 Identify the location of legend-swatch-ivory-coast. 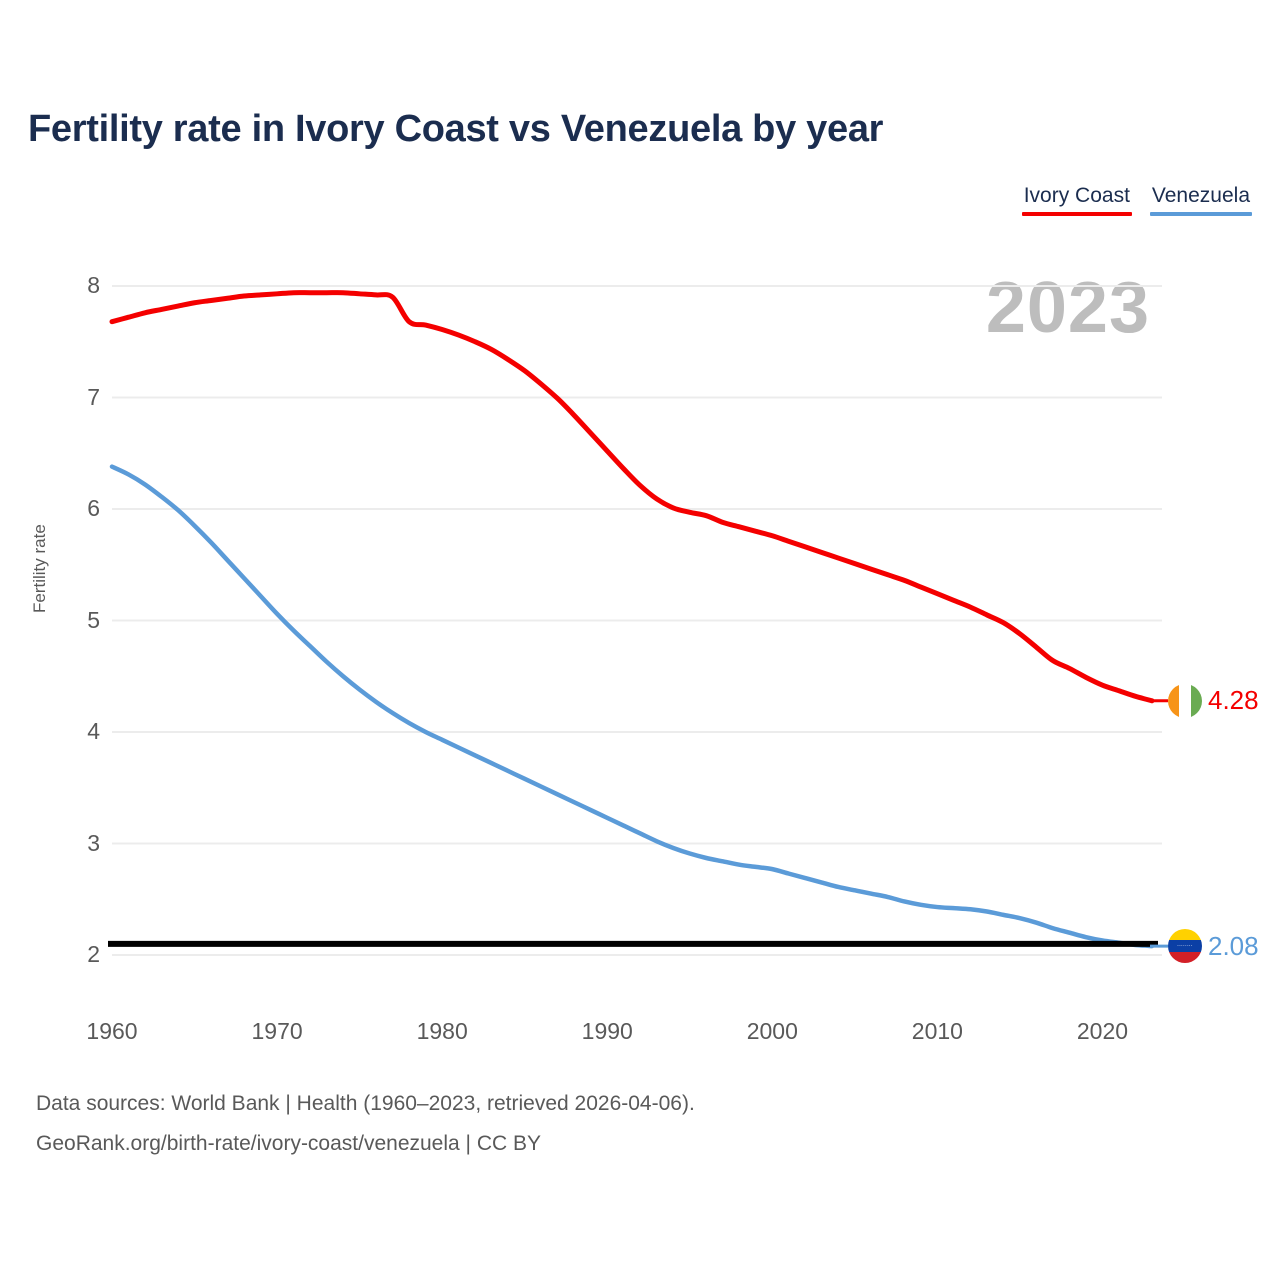
(1076, 214).